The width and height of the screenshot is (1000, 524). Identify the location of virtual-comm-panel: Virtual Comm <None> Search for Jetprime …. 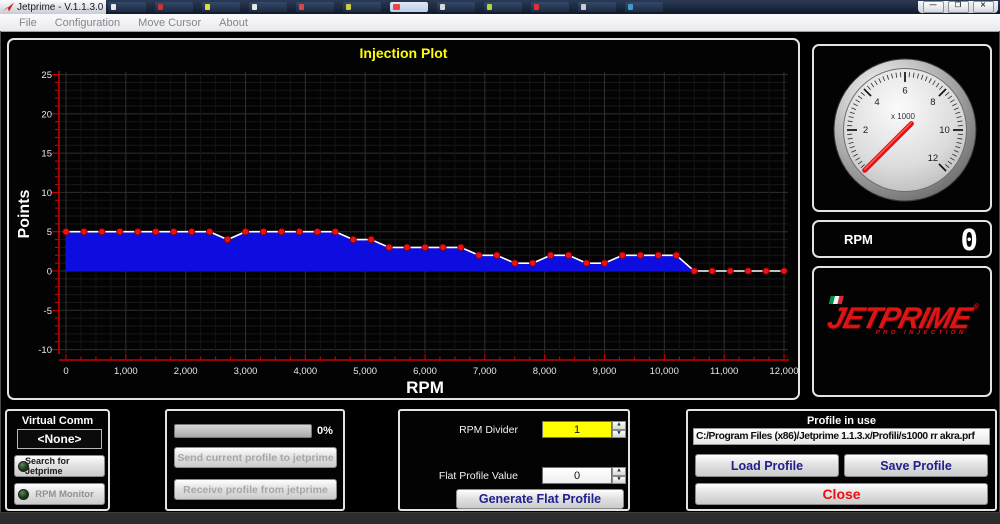
(57, 460).